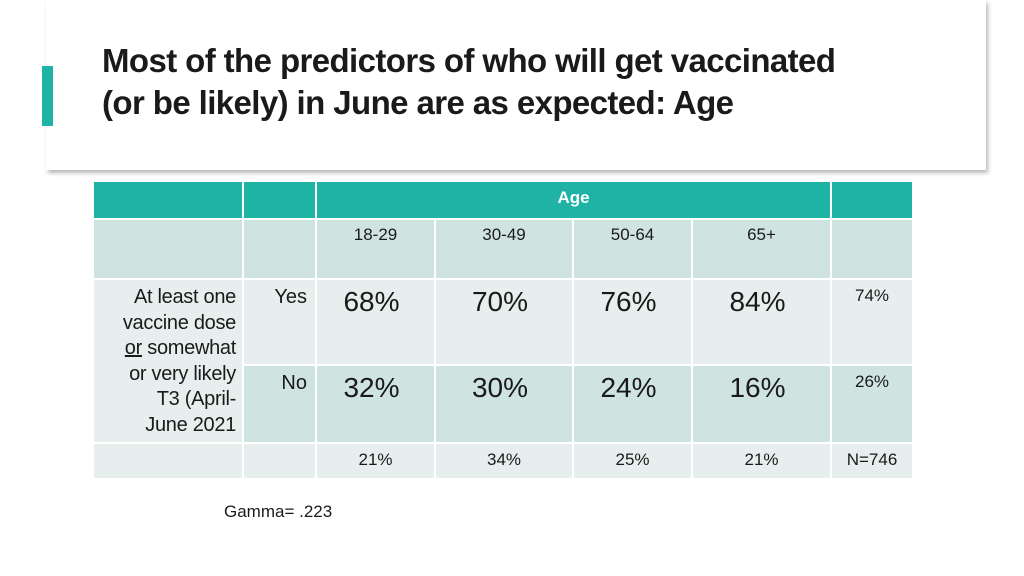 The image size is (1024, 576). I want to click on cell-no-50-64: 24%, so click(632, 404).